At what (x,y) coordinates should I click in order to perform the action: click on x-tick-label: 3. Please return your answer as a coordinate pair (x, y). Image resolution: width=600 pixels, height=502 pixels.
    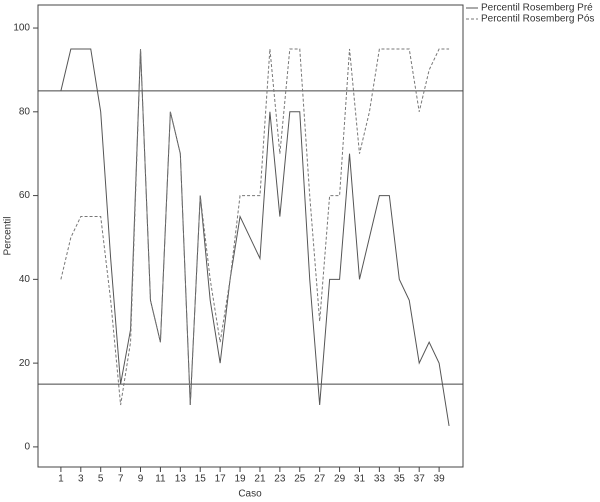
    Looking at the image, I should click on (81, 479).